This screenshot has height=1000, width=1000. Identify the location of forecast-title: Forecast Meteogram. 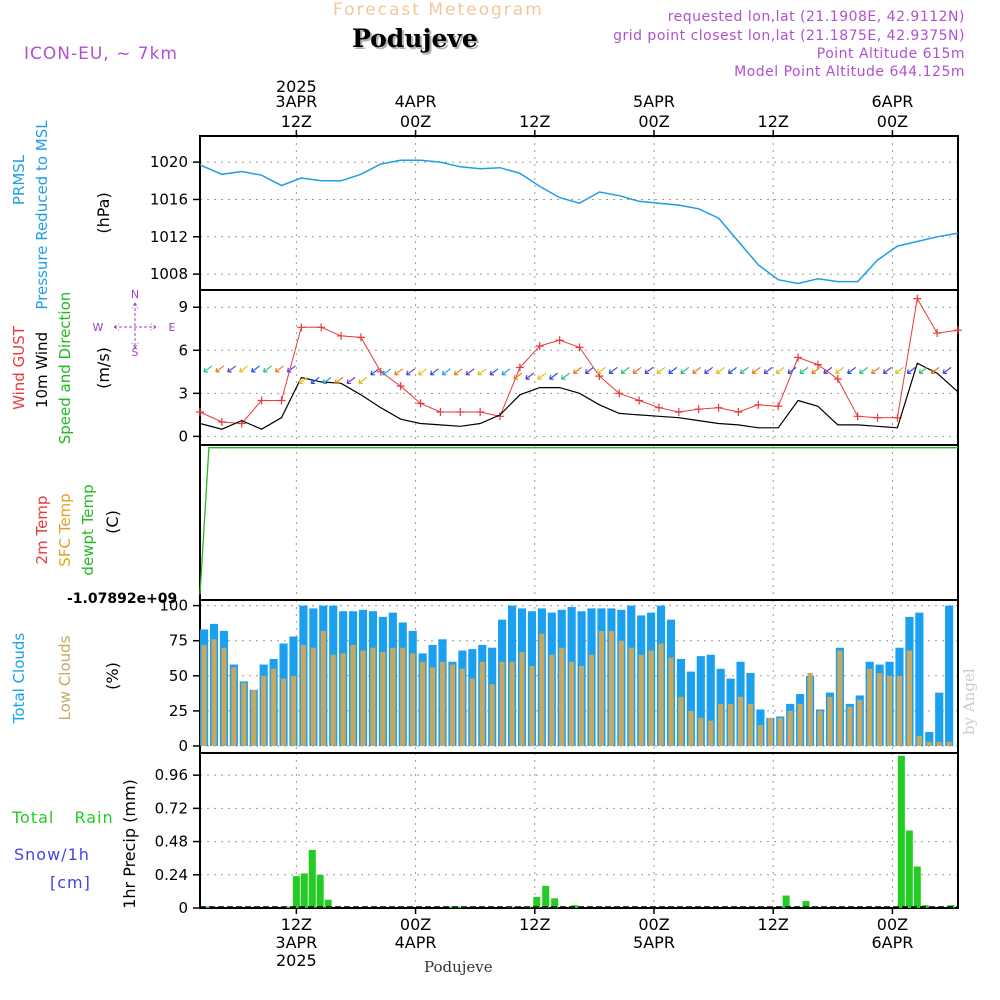
(438, 10).